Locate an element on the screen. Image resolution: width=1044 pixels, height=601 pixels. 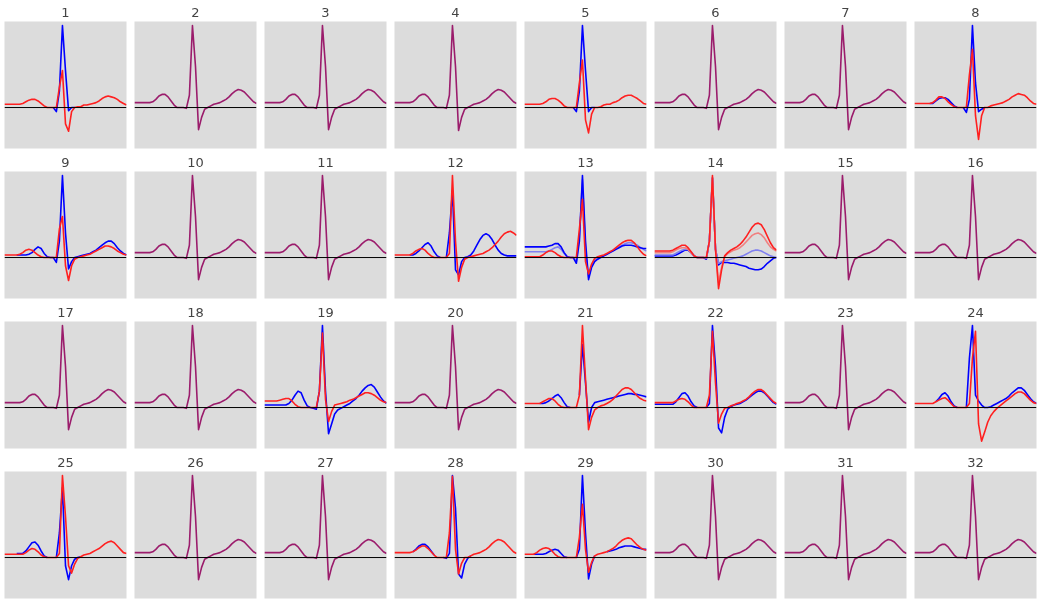
chart-title: 6 is located at coordinates (715, 12).